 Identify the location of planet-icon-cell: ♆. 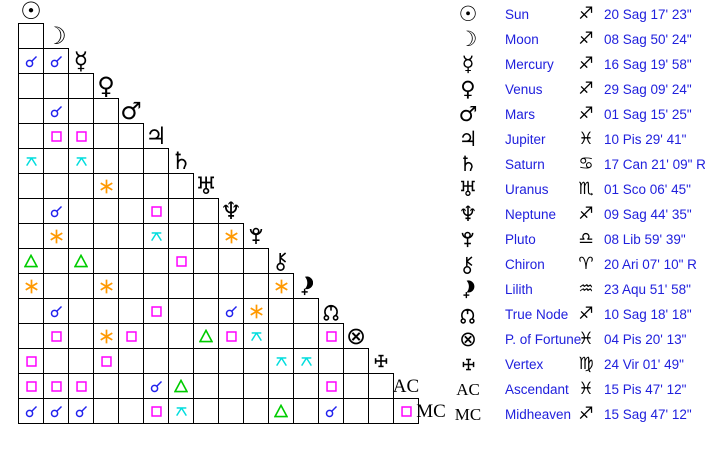
(468, 214).